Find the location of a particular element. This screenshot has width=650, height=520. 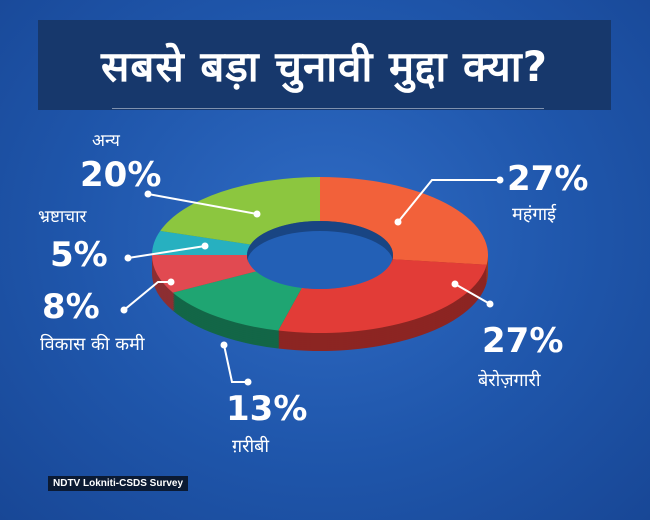

chart-title: सबसे बड़ा चुनावी मुद्दा क्या? is located at coordinates (324, 66).